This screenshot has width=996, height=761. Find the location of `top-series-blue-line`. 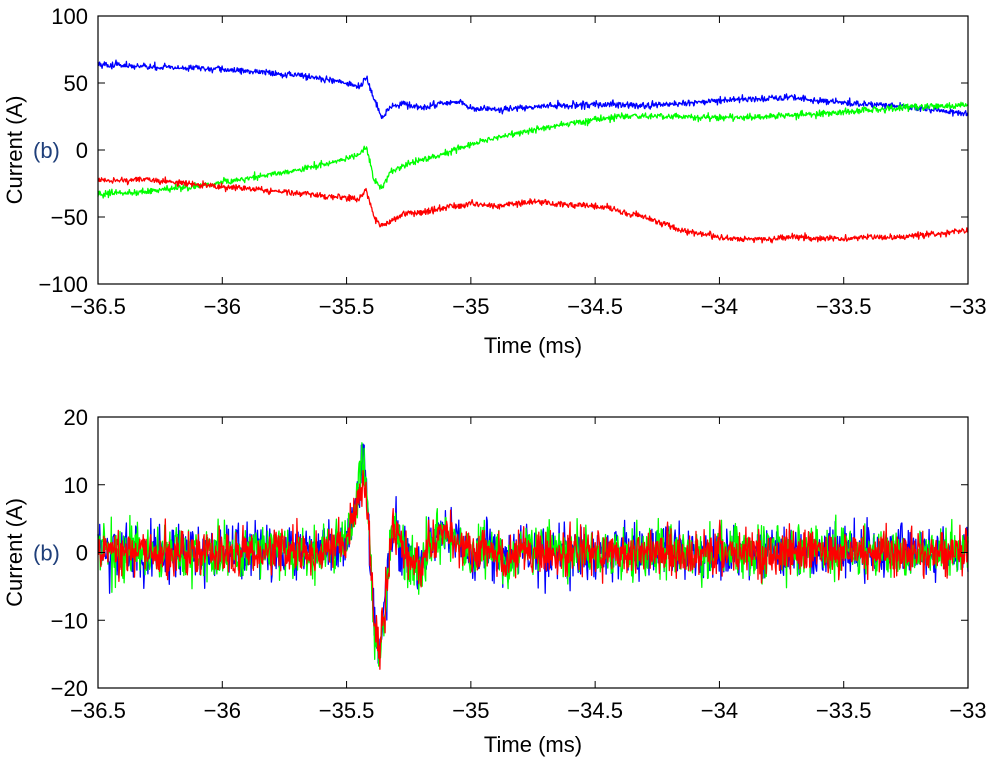

top-series-blue-line is located at coordinates (533, 89).